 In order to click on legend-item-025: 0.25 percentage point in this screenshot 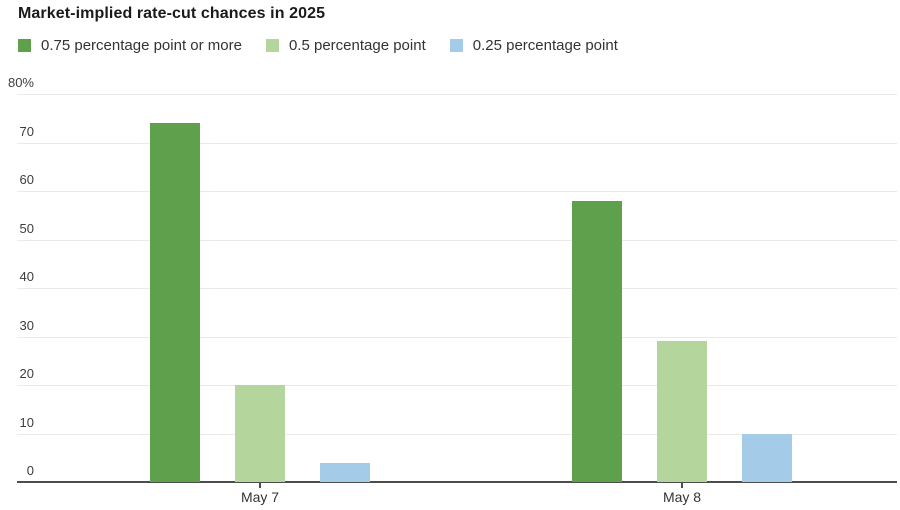, I will do `click(533, 45)`.